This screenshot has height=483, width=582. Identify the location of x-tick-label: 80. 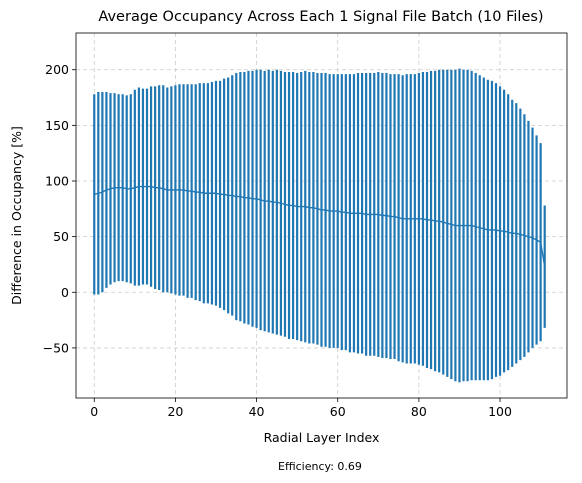
(419, 411).